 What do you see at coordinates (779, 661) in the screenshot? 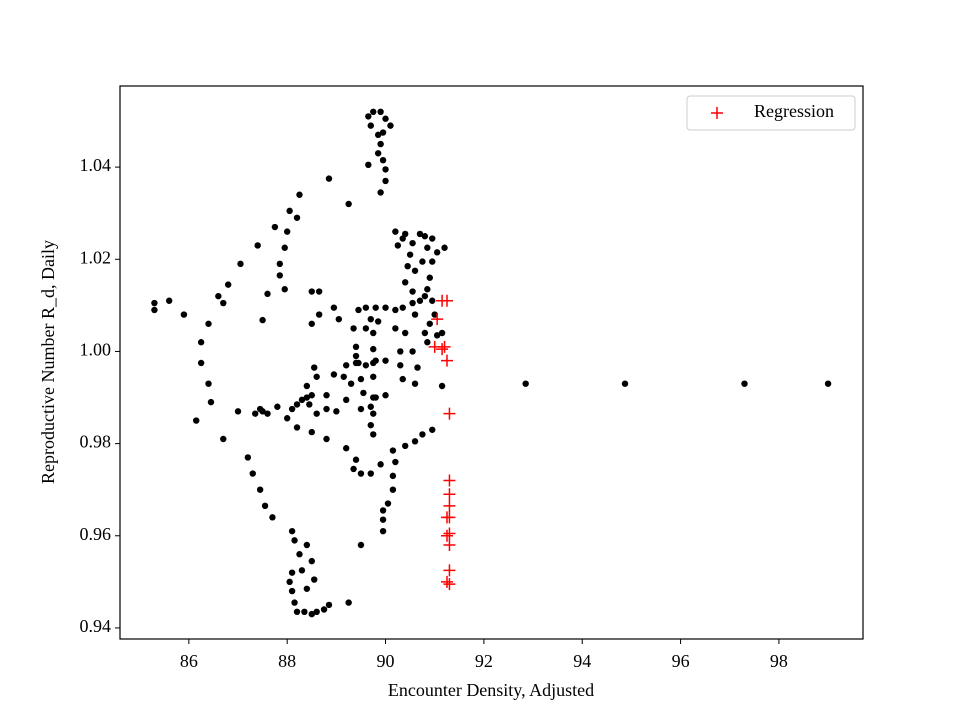
I see `x-tick-label: 98` at bounding box center [779, 661].